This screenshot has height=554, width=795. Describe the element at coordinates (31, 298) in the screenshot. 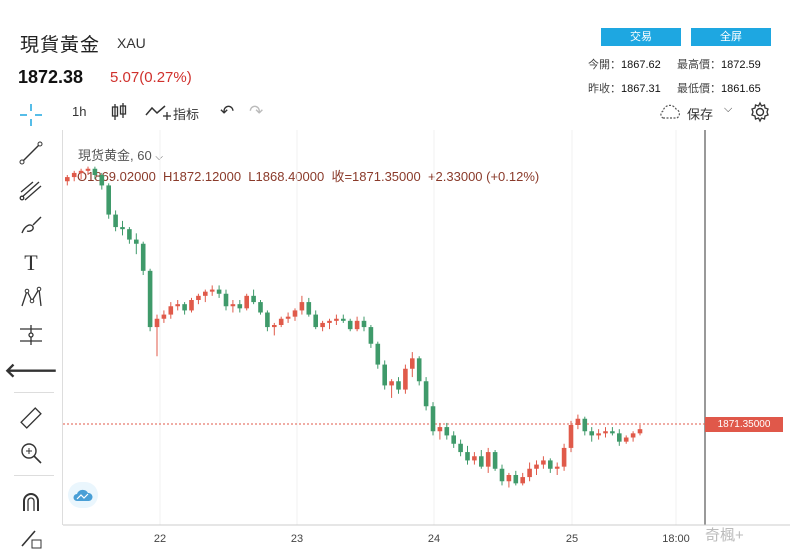

I see `pattern-icon` at that location.